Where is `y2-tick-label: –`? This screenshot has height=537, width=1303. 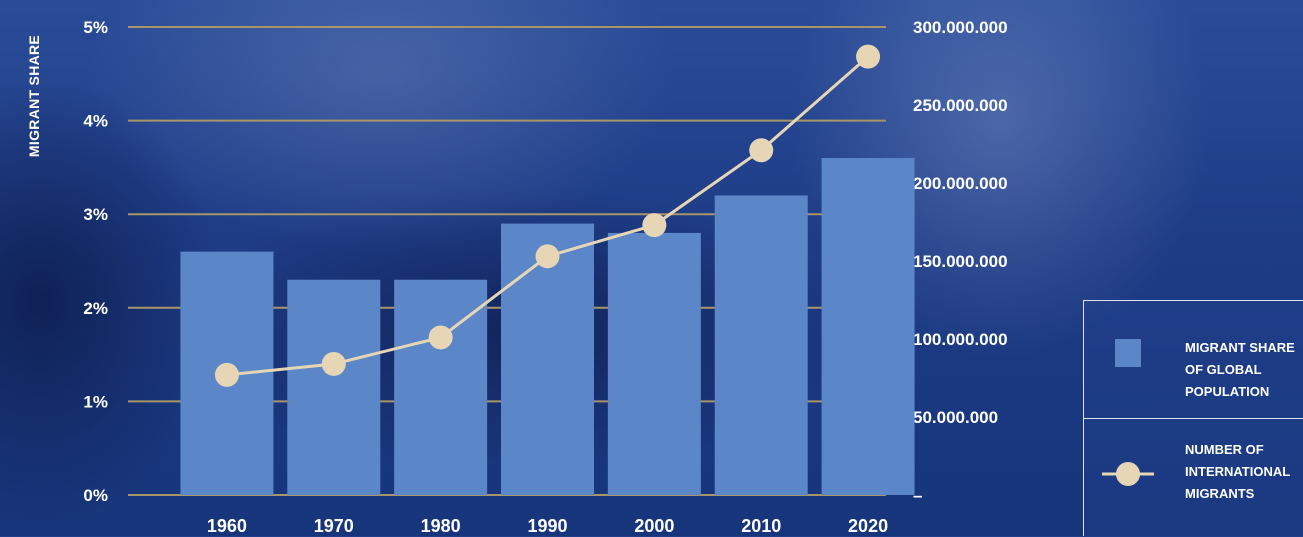
y2-tick-label: – is located at coordinates (917, 495).